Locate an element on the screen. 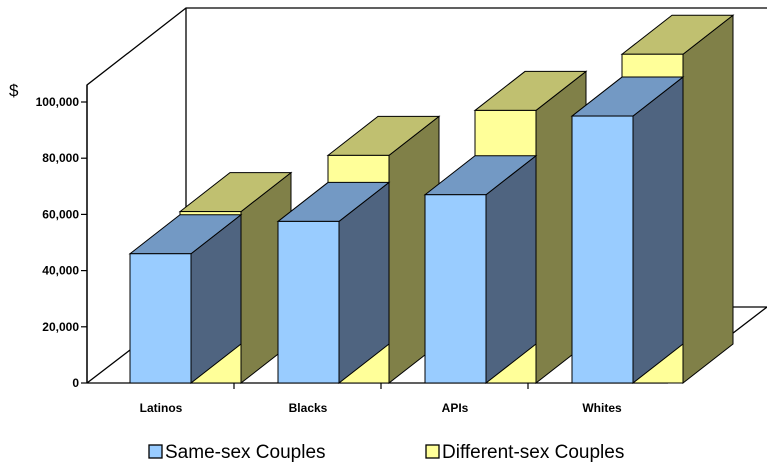 Image resolution: width=767 pixels, height=473 pixels. x-category-label: Blacks is located at coordinates (308, 408).